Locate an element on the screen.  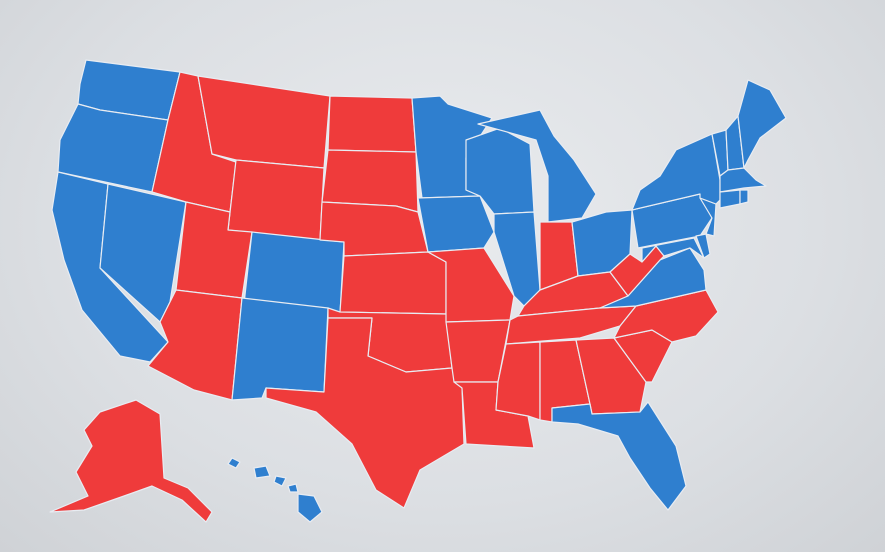
state-delaware is located at coordinates (703, 246).